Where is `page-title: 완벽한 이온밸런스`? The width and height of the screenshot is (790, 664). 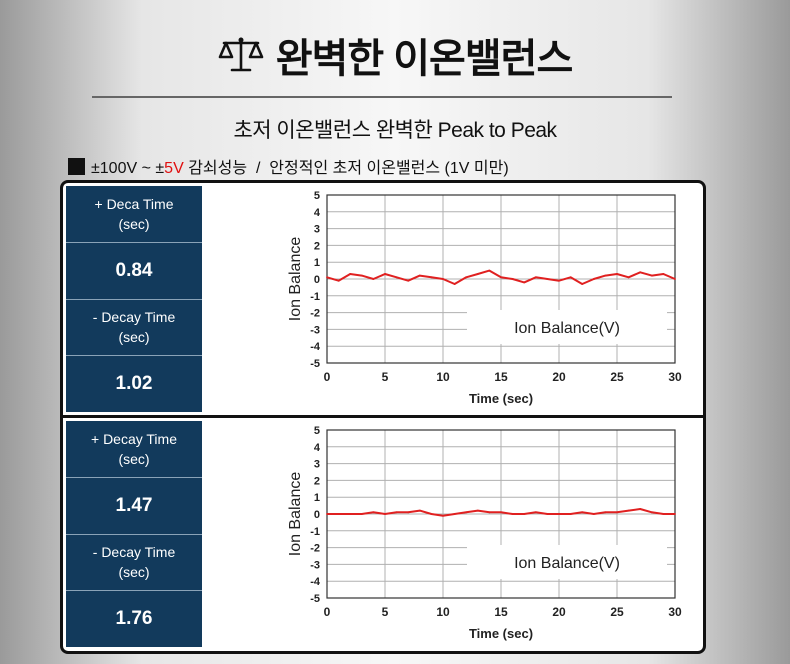
page-title: 완벽한 이온밸런스 is located at coordinates (424, 59).